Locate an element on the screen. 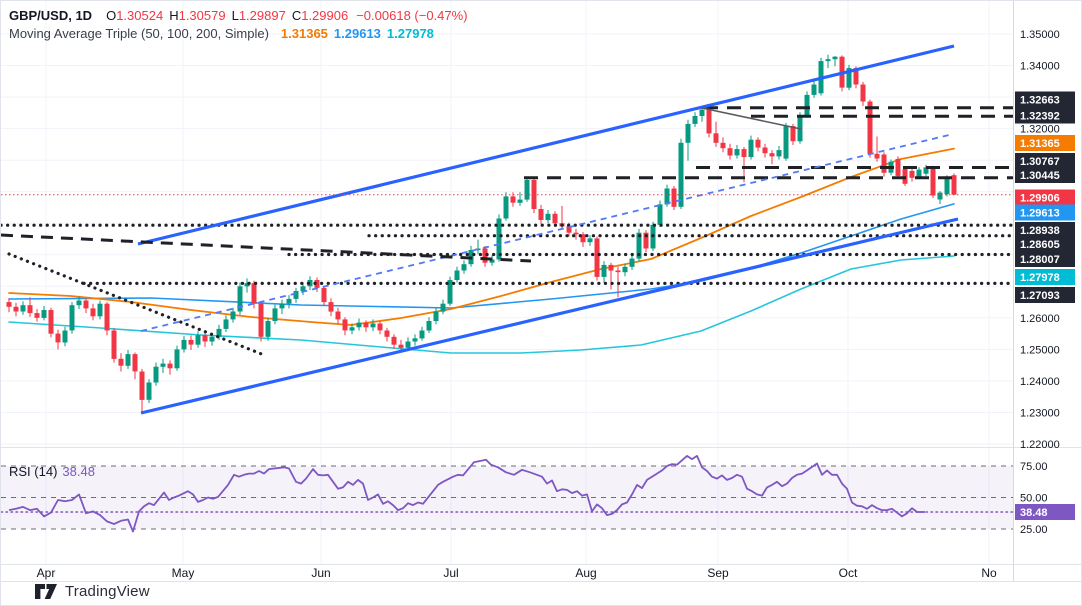 The width and height of the screenshot is (1082, 606). time-axis: Apr May Jun Jul Aug Sep Oct No is located at coordinates (517, 573).